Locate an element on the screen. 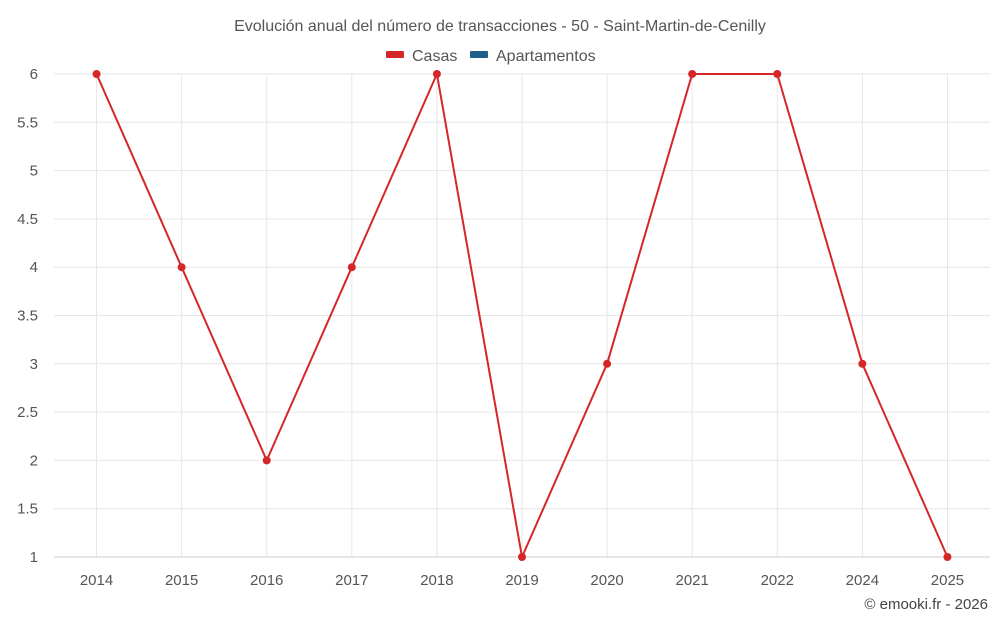  legend-item-apartamentos: Apartamentos is located at coordinates (533, 56).